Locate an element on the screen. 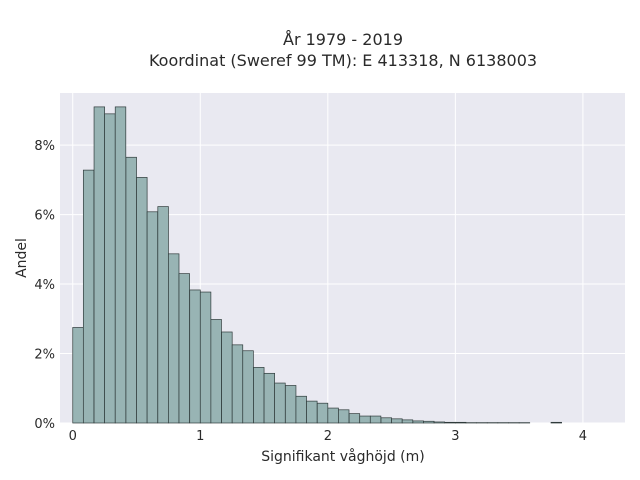 The height and width of the screenshot is (480, 640). y-tick-label-4: 8% is located at coordinates (44, 146).